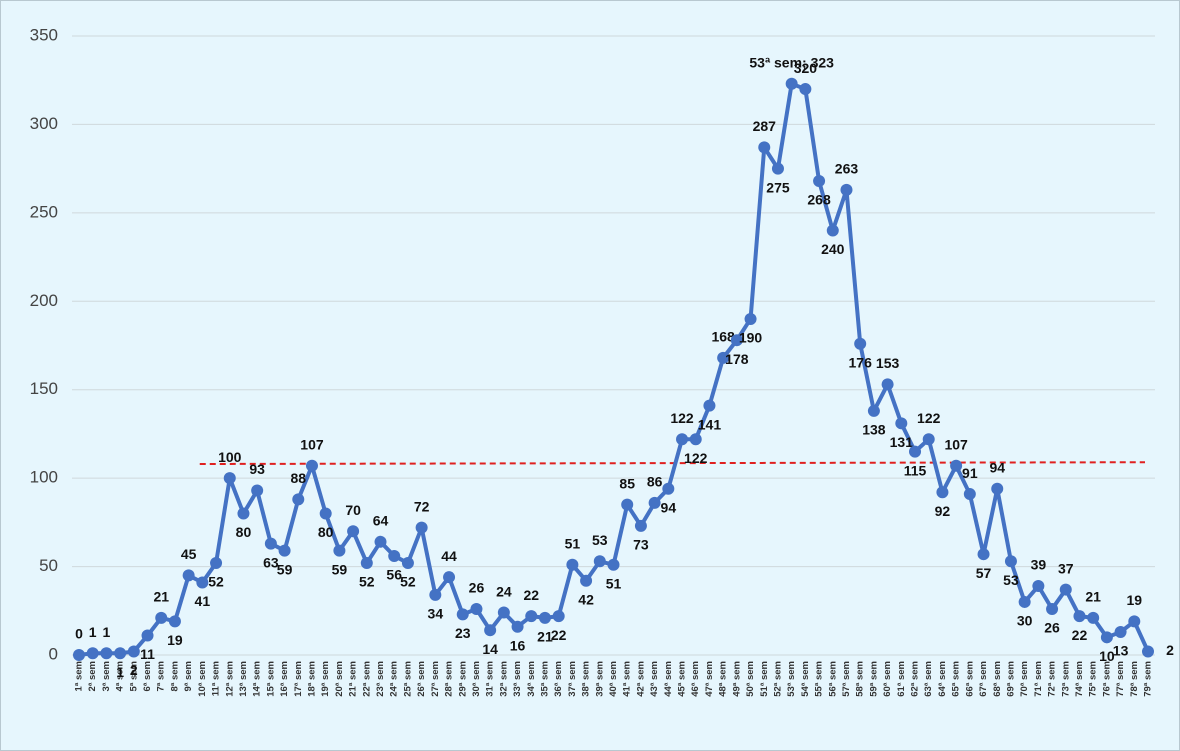 The height and width of the screenshot is (751, 1180). What do you see at coordinates (518, 645) in the screenshot?
I see `data-label: 16` at bounding box center [518, 645].